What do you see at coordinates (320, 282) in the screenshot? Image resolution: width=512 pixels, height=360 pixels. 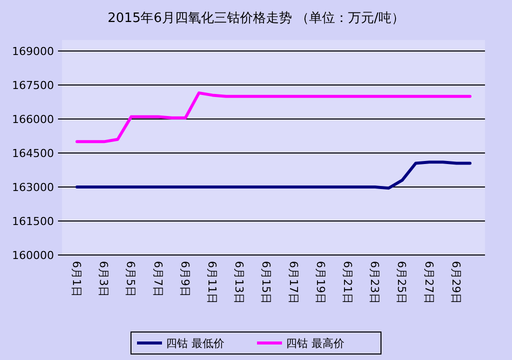 I see `x-tick-label: 6月19日` at bounding box center [320, 282].